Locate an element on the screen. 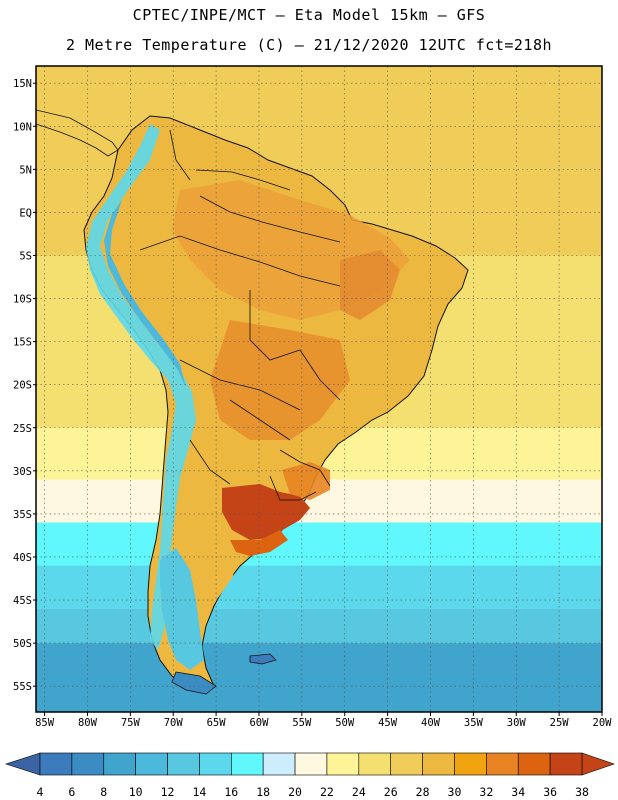  temperature-colorbar: 4 6 8 10 12 14 16 18 20 22 24 26 28 30 32 34 36 38 is located at coordinates (310, 775).